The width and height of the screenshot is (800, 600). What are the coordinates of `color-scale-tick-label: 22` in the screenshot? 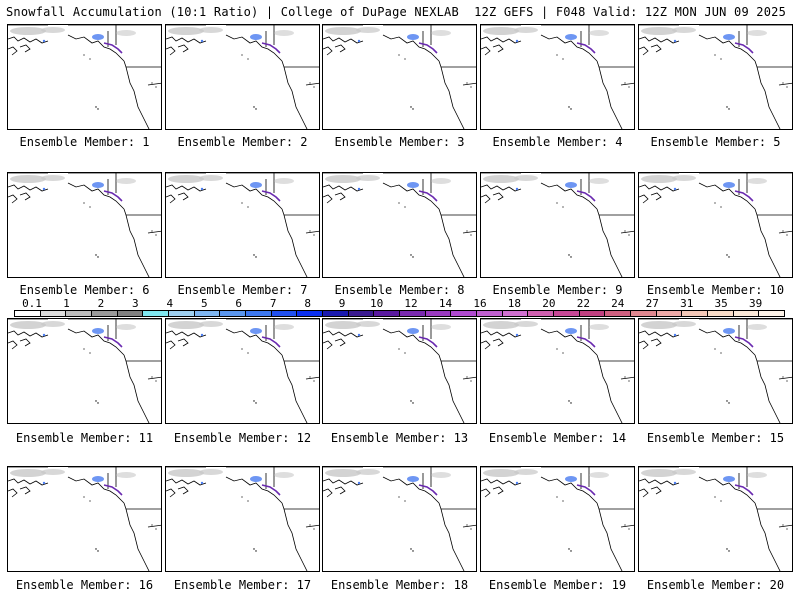 It's located at (583, 303).